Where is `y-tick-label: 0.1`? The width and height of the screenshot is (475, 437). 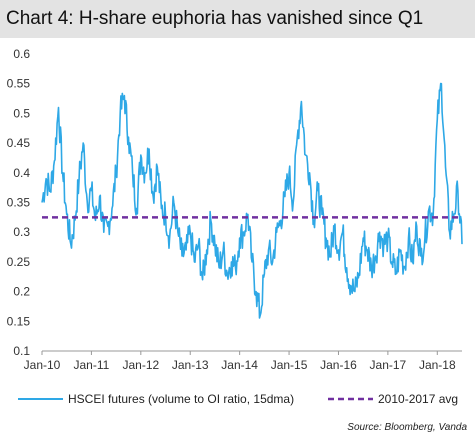
y-tick-label: 0.1 is located at coordinates (21, 351).